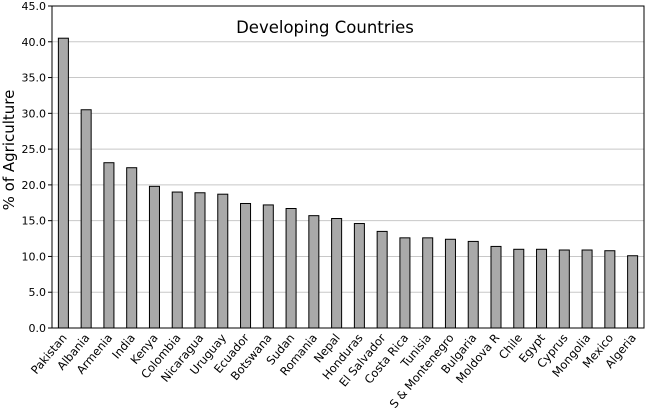  I want to click on bar-egypt, so click(542, 288).